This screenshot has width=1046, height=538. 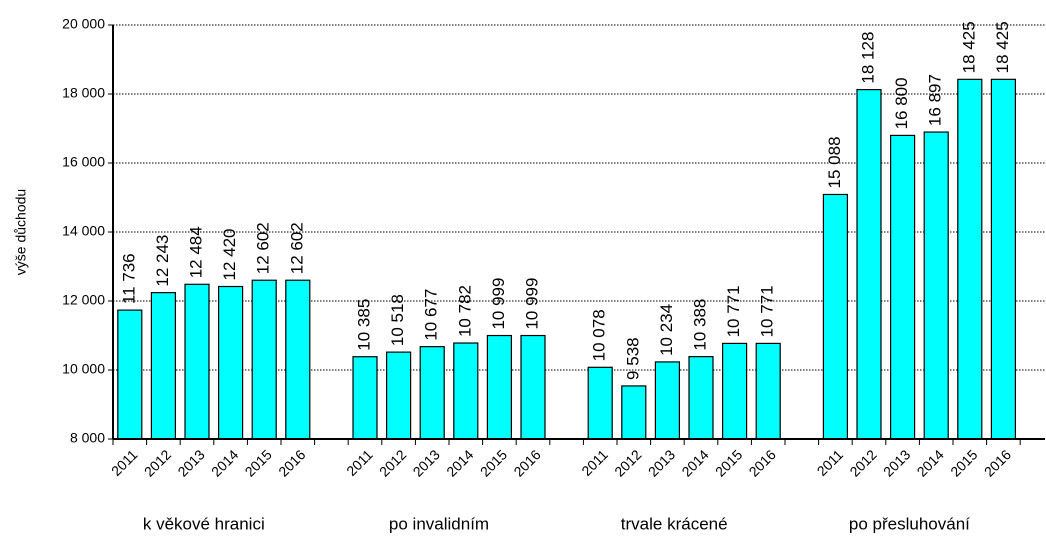 I want to click on y-tick-label: 10 000, so click(x=83, y=369).